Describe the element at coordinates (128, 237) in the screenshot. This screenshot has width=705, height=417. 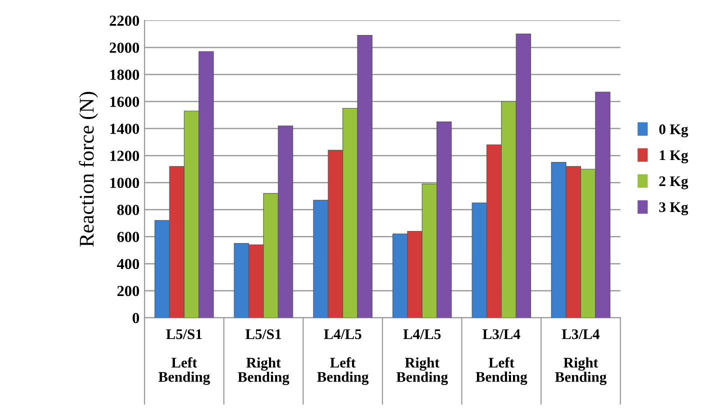
I see `y-tick-label: 600` at that location.